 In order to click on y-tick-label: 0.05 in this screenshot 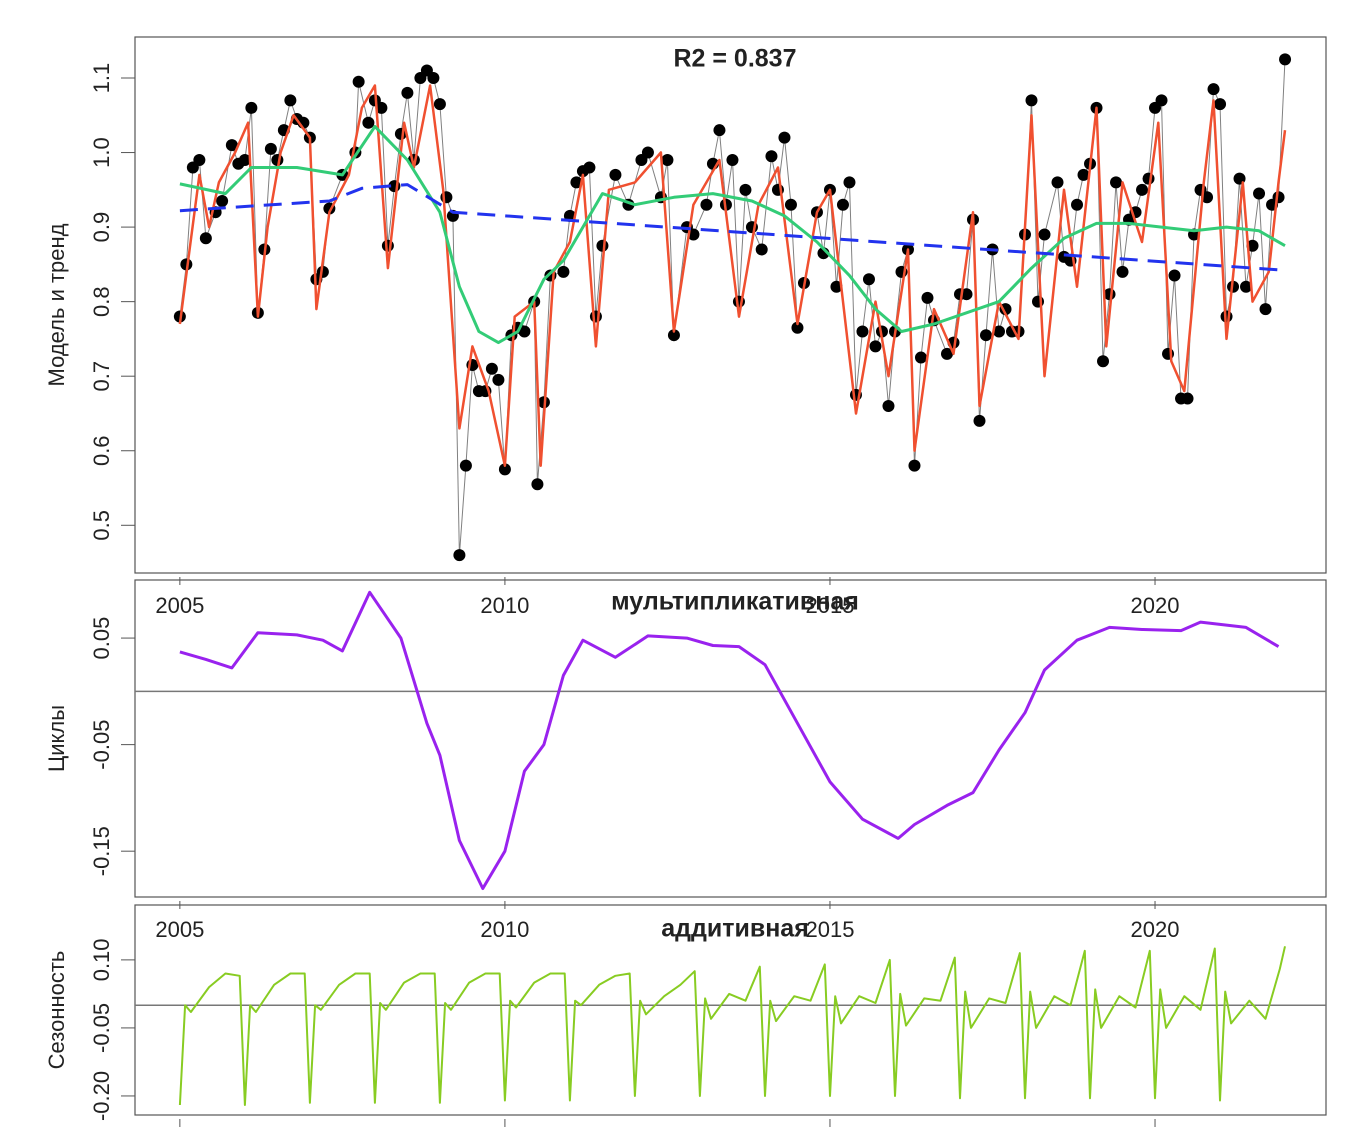, I will do `click(101, 638)`.